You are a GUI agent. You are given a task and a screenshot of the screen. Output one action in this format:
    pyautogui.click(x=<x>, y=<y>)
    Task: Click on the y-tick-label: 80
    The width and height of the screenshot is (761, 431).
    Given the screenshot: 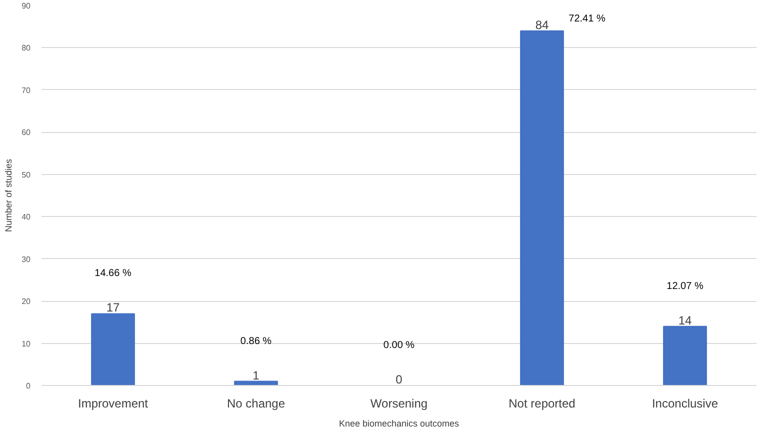 What is the action you would take?
    pyautogui.click(x=27, y=48)
    